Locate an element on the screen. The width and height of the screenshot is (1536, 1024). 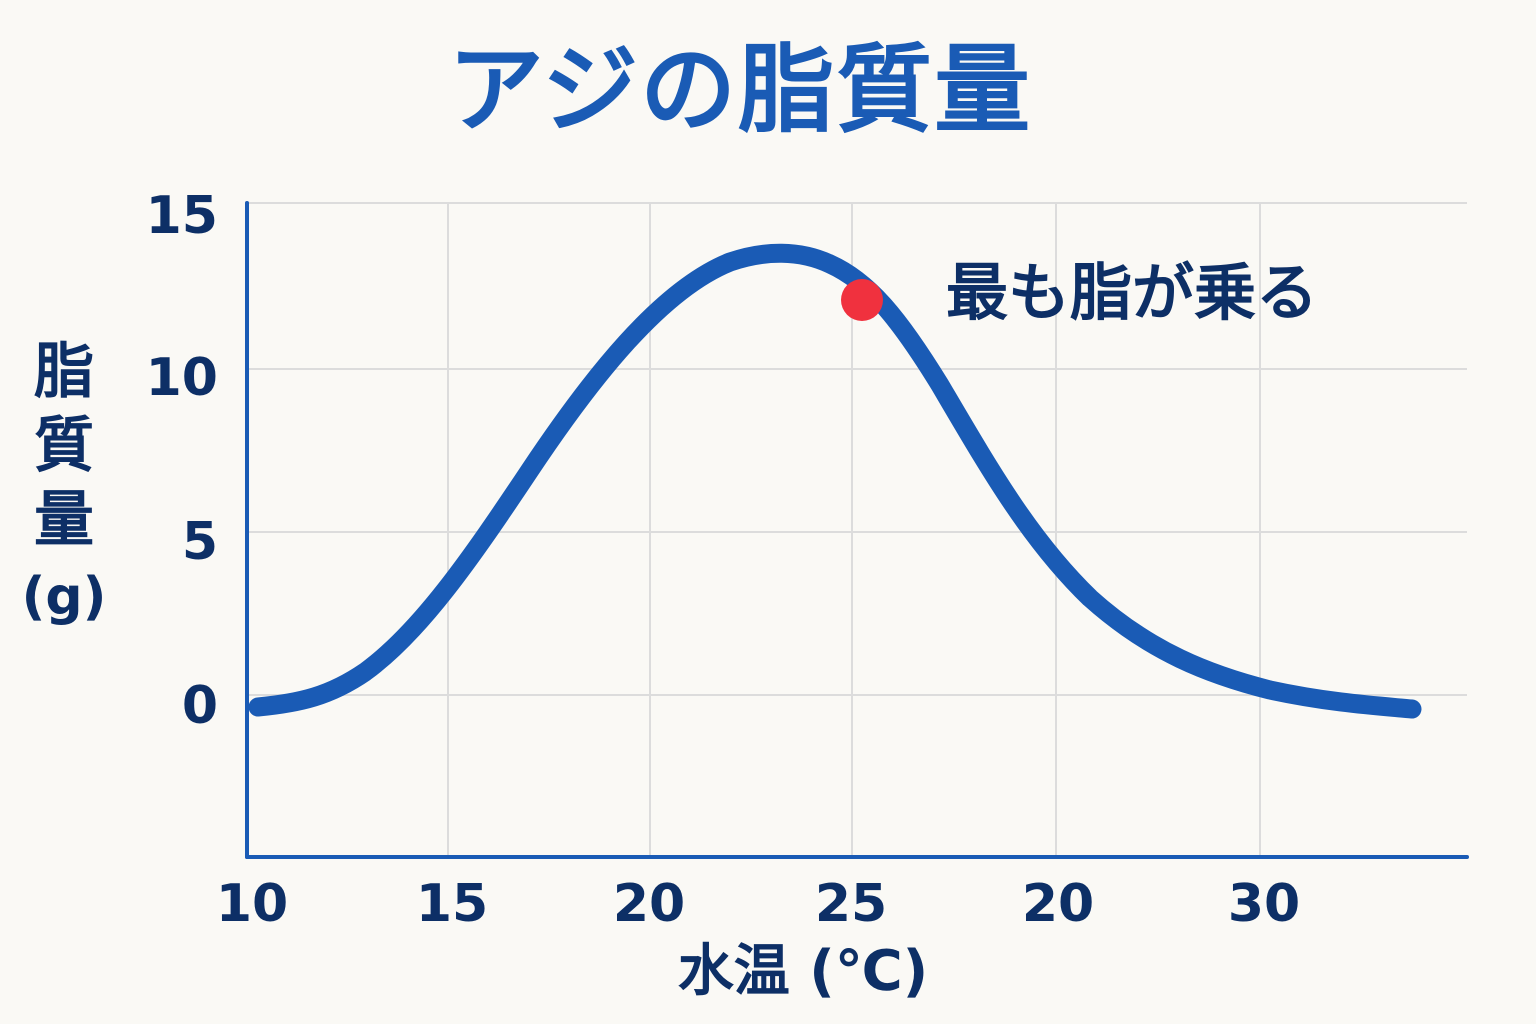
x-tick-label: 10 is located at coordinates (252, 904).